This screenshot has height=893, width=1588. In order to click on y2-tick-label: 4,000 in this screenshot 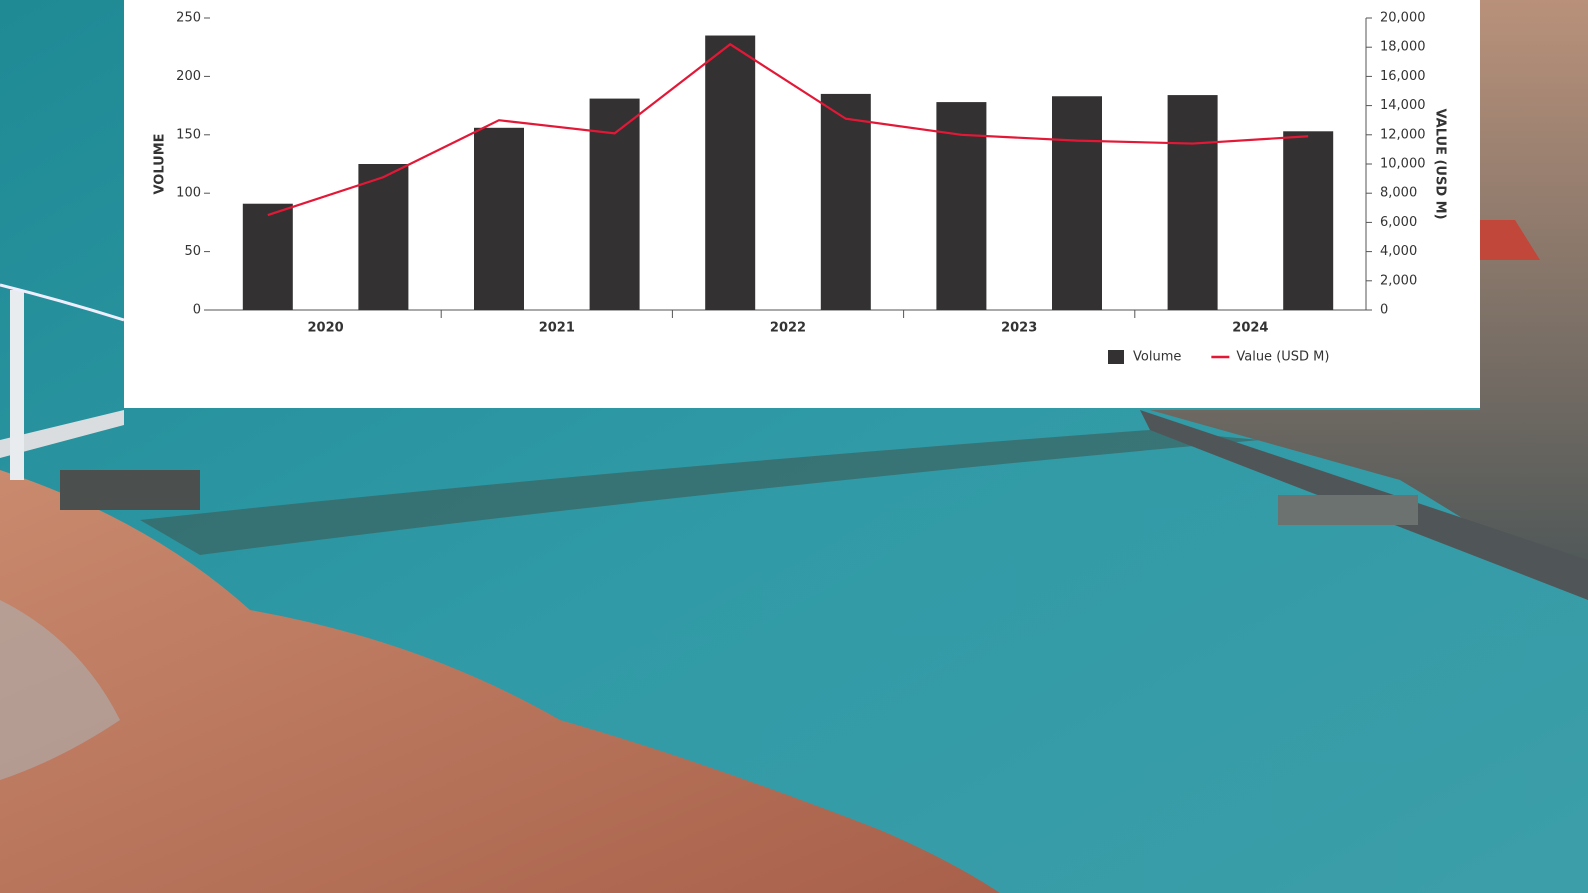, I will do `click(1398, 251)`.